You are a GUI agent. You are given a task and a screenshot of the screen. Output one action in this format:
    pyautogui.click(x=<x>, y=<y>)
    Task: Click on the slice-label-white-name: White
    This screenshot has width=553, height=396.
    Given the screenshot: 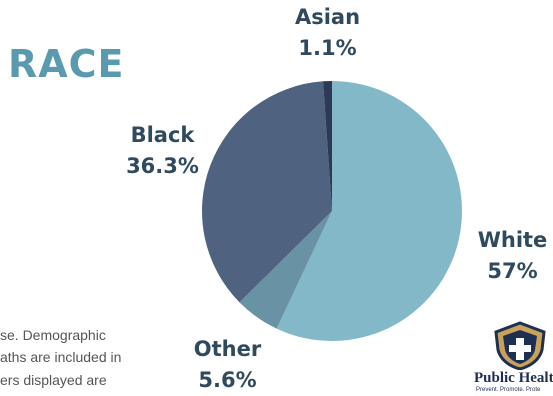 What is the action you would take?
    pyautogui.click(x=512, y=240)
    